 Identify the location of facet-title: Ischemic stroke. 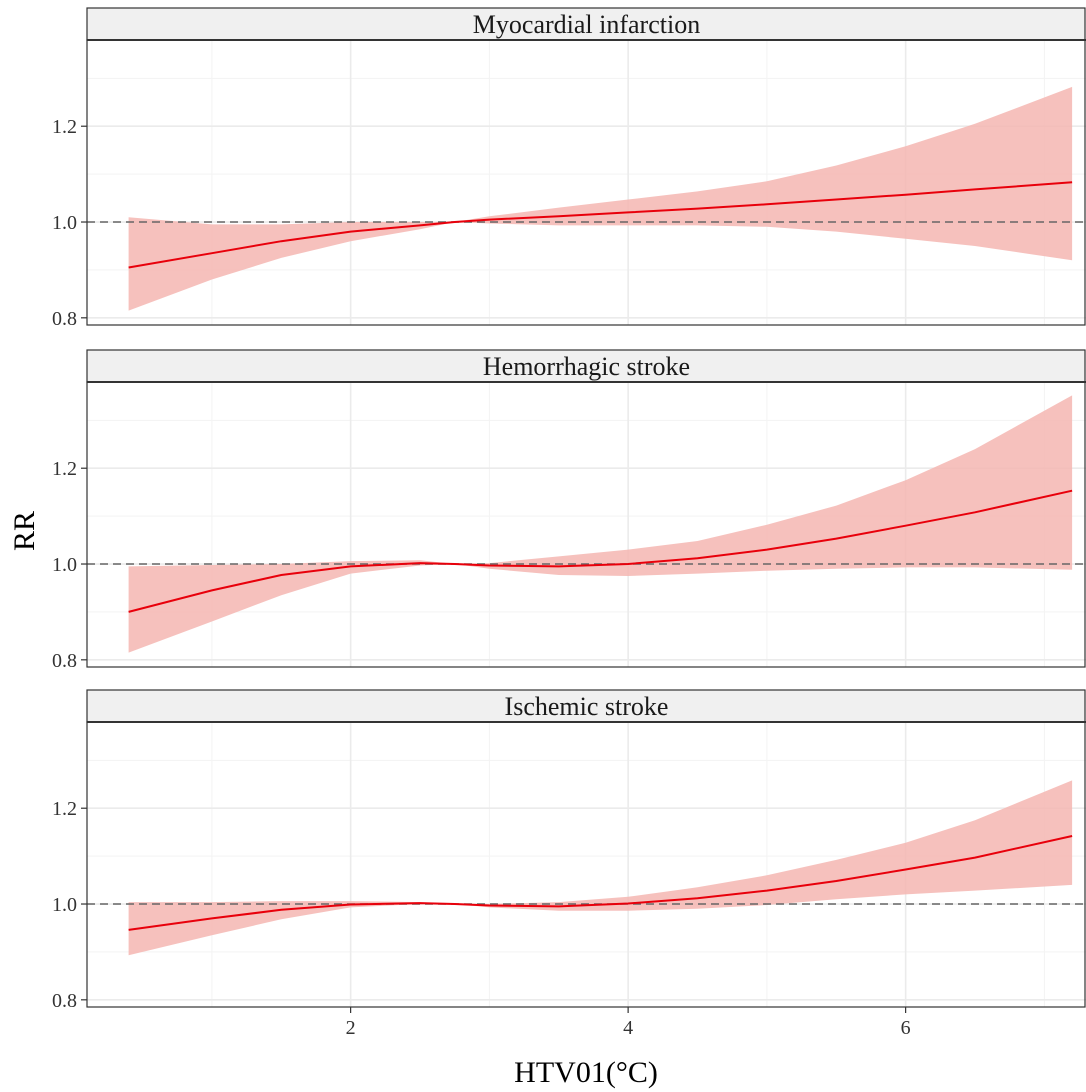
(587, 706).